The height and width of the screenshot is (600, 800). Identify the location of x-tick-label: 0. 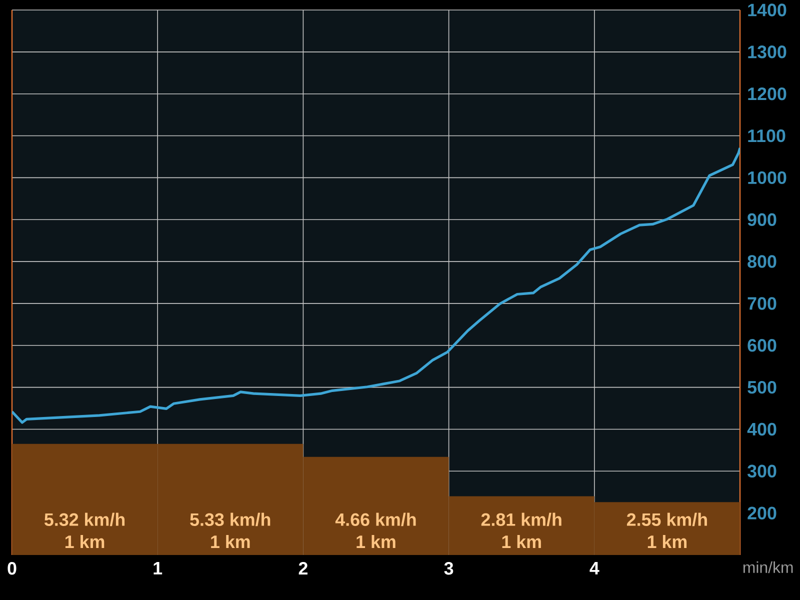
(12, 568).